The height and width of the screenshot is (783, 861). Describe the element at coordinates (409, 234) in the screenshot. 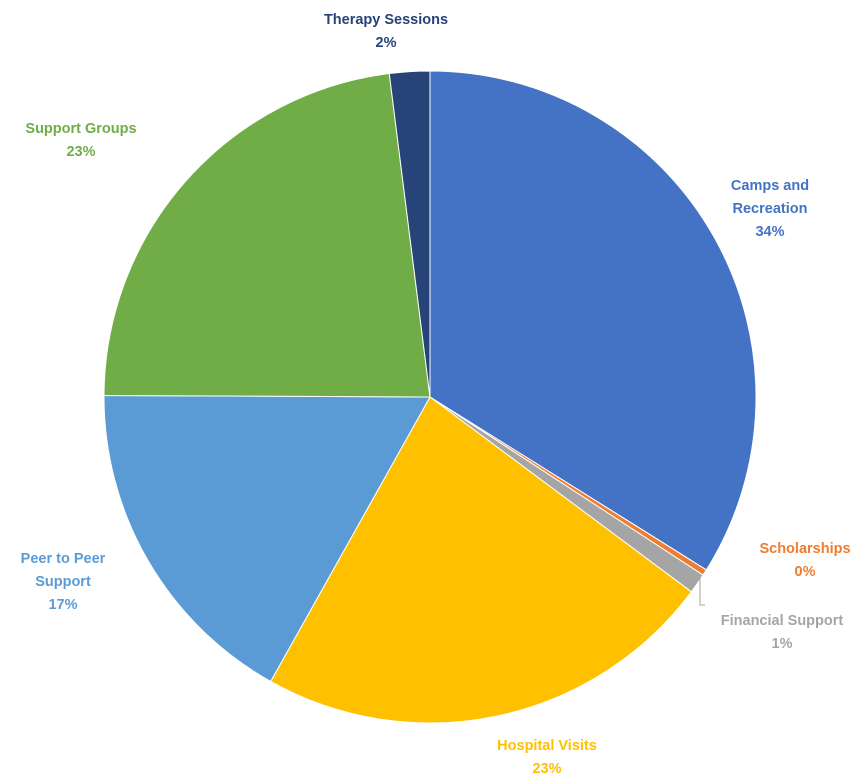

I see `pie-slice-therapy-sessions` at that location.